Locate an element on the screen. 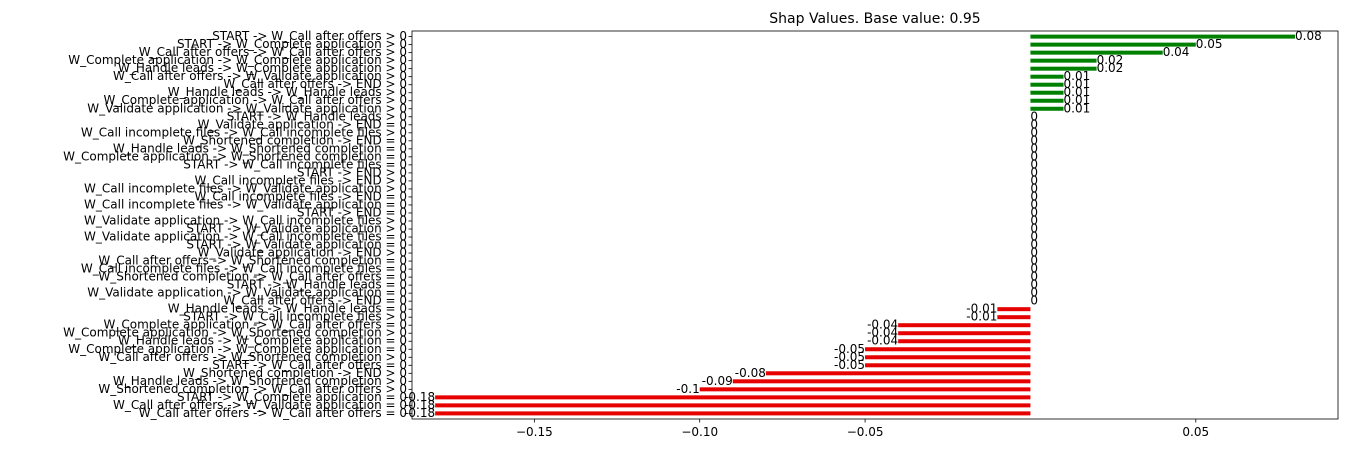 This screenshot has height=451, width=1357. y-tick-label: START -> W_Call incomplete files = 0 is located at coordinates (295, 164).